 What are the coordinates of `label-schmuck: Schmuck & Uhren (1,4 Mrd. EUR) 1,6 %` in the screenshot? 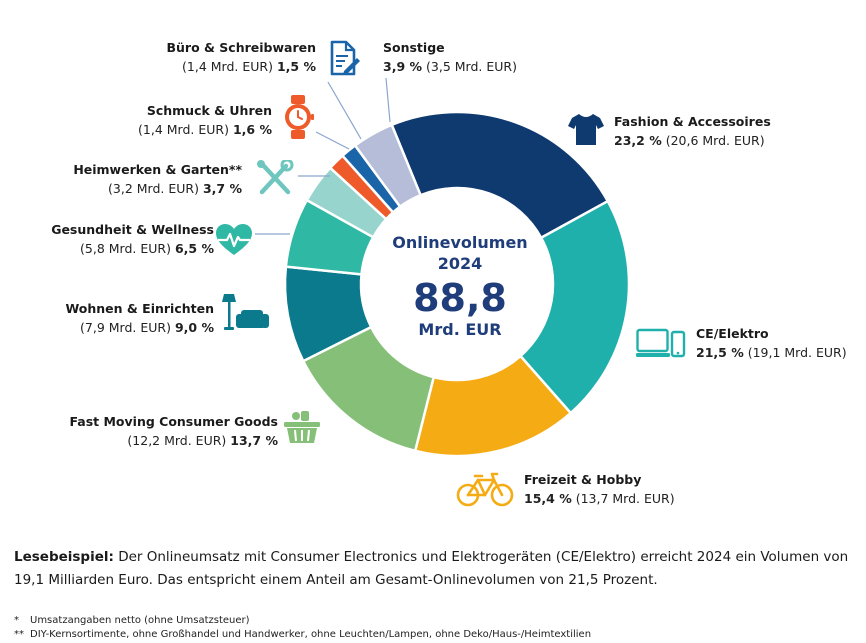 It's located at (205, 120).